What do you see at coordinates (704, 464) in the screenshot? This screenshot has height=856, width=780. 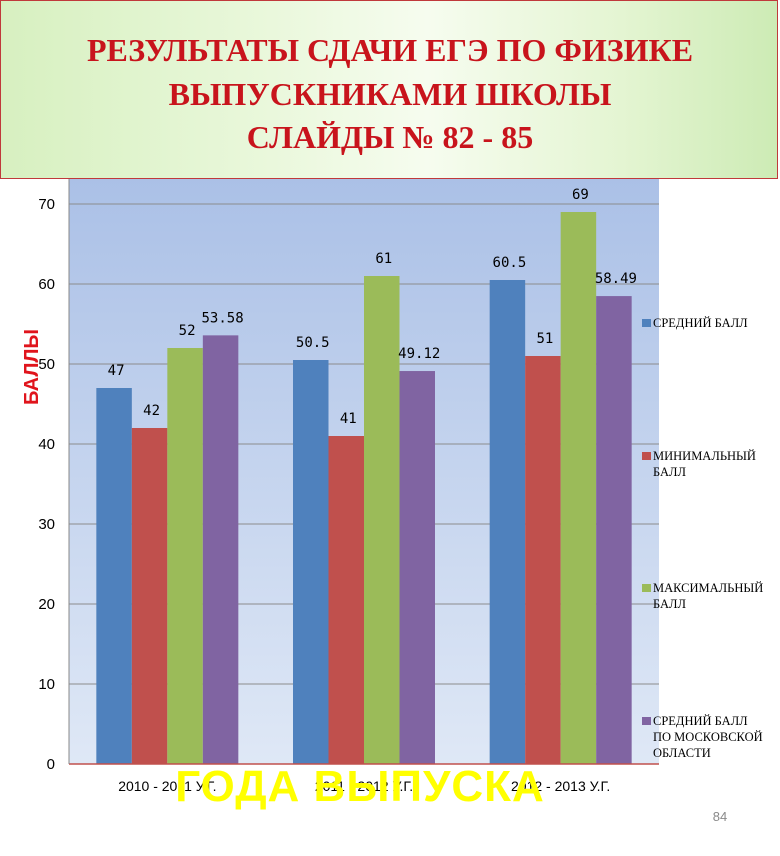 I see `legend-label: МИНИМАЛЬНЫЙ БАЛЛ` at bounding box center [704, 464].